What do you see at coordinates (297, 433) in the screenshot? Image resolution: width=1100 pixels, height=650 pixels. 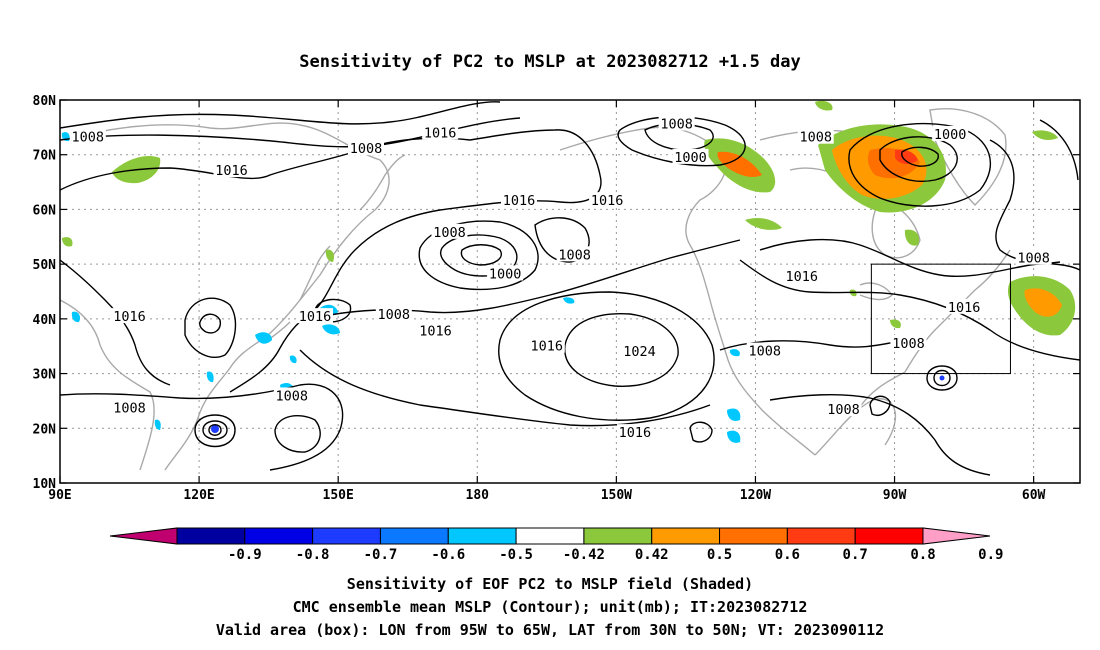 I see `contour-ty-130e` at bounding box center [297, 433].